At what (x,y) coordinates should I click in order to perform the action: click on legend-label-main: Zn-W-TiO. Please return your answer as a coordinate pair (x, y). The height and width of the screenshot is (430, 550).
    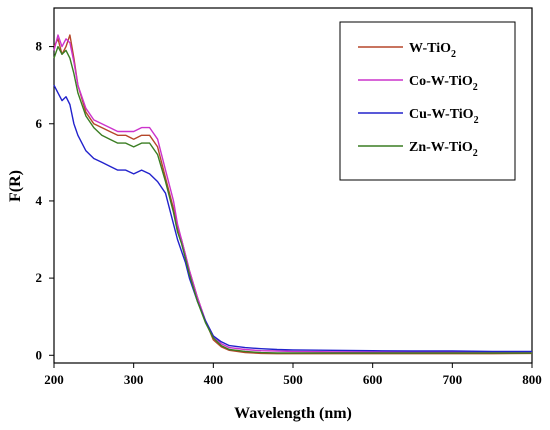
    Looking at the image, I should click on (441, 147).